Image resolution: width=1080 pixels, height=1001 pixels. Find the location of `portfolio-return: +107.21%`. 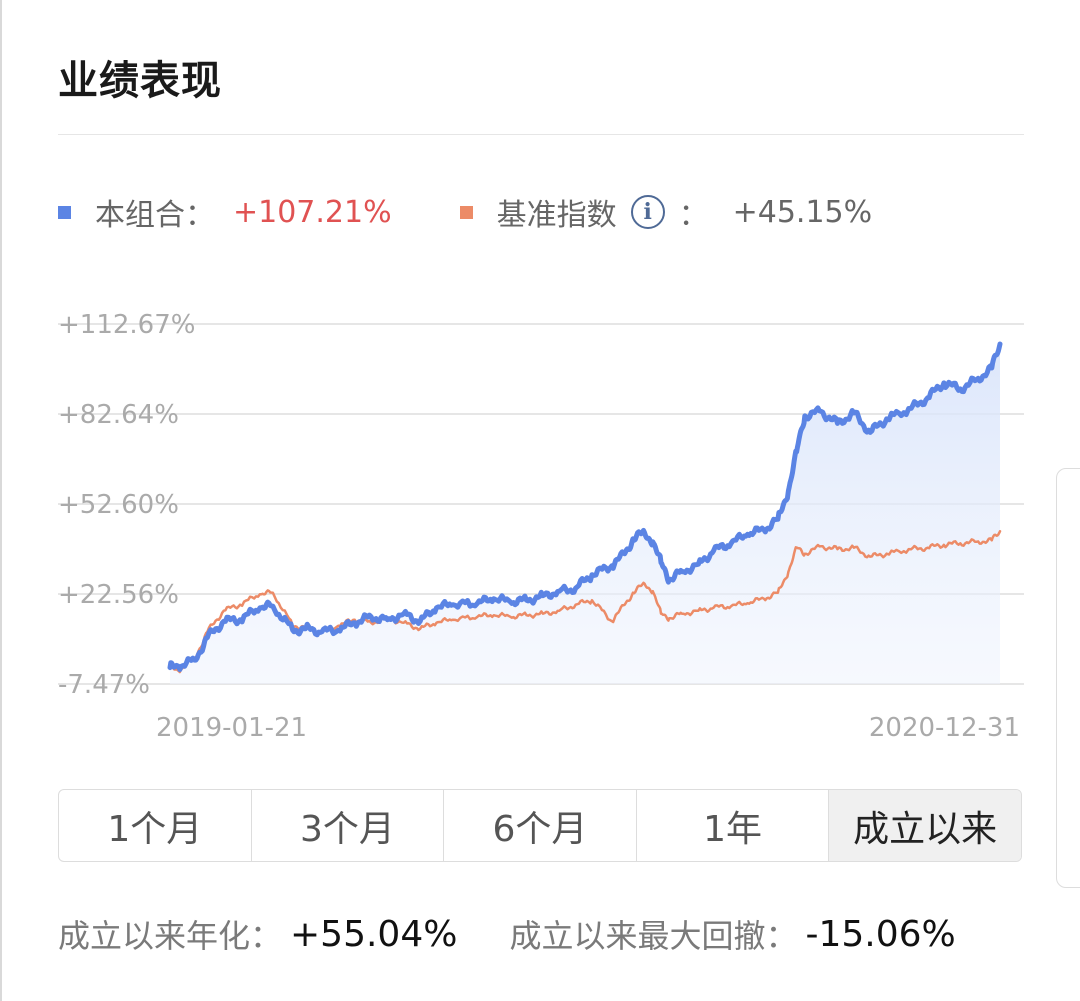

portfolio-return: +107.21% is located at coordinates (312, 212).